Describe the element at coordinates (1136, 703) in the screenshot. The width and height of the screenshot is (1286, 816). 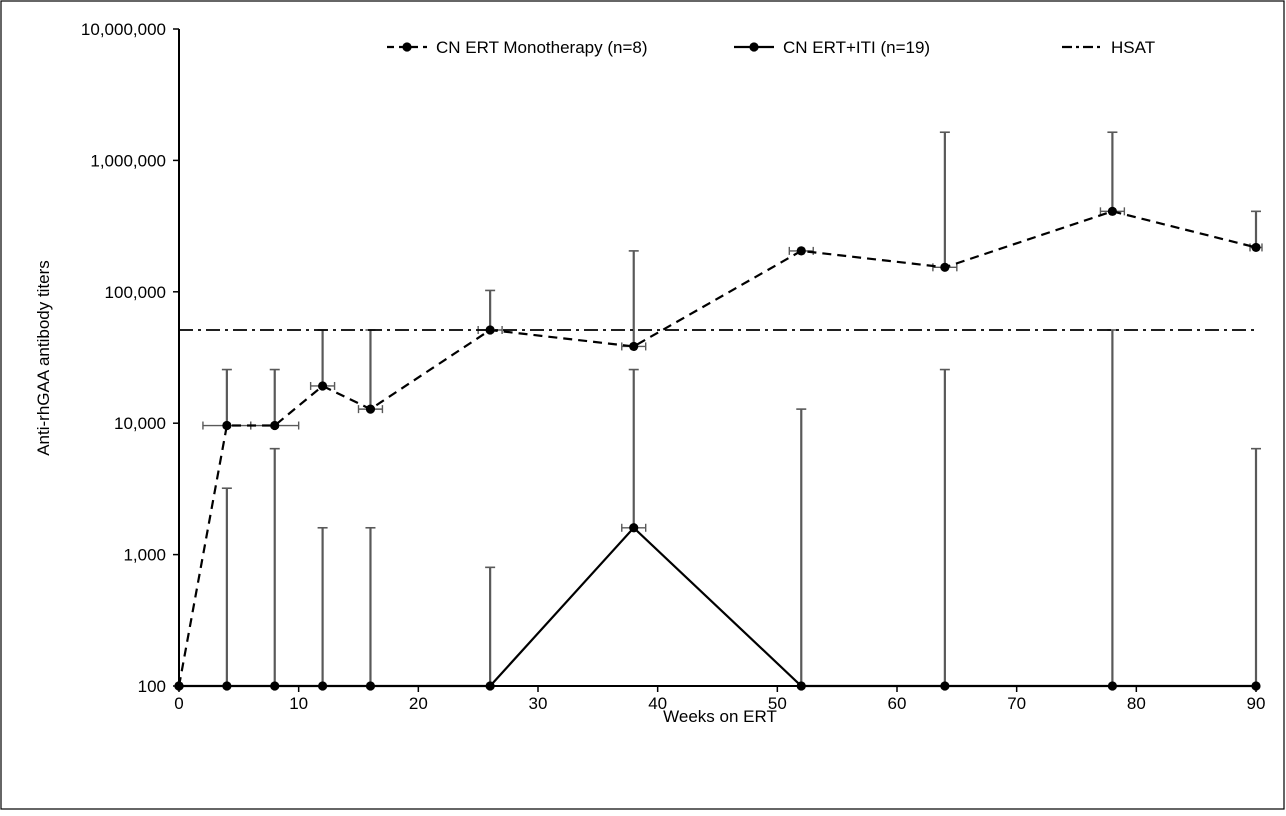
I see `x-tick-label: 80` at that location.